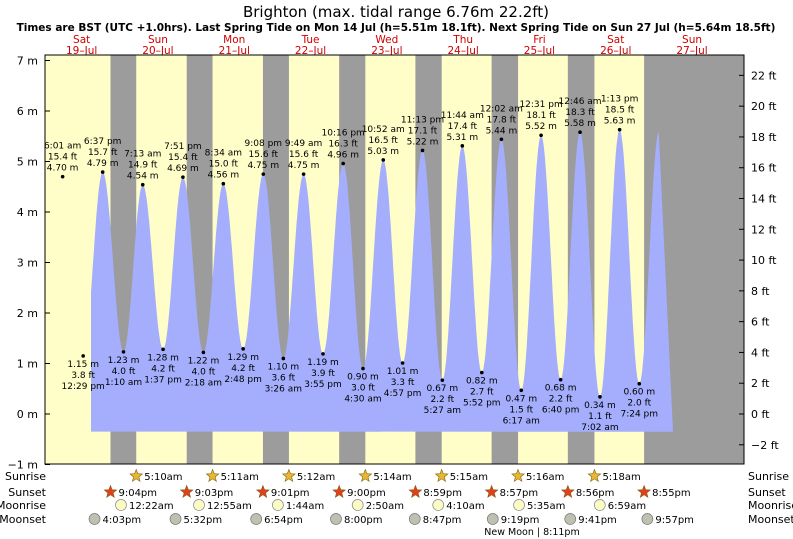 The width and height of the screenshot is (793, 539). What do you see at coordinates (501, 109) in the screenshot?
I see `high-tide-time: 12:02 am` at bounding box center [501, 109].